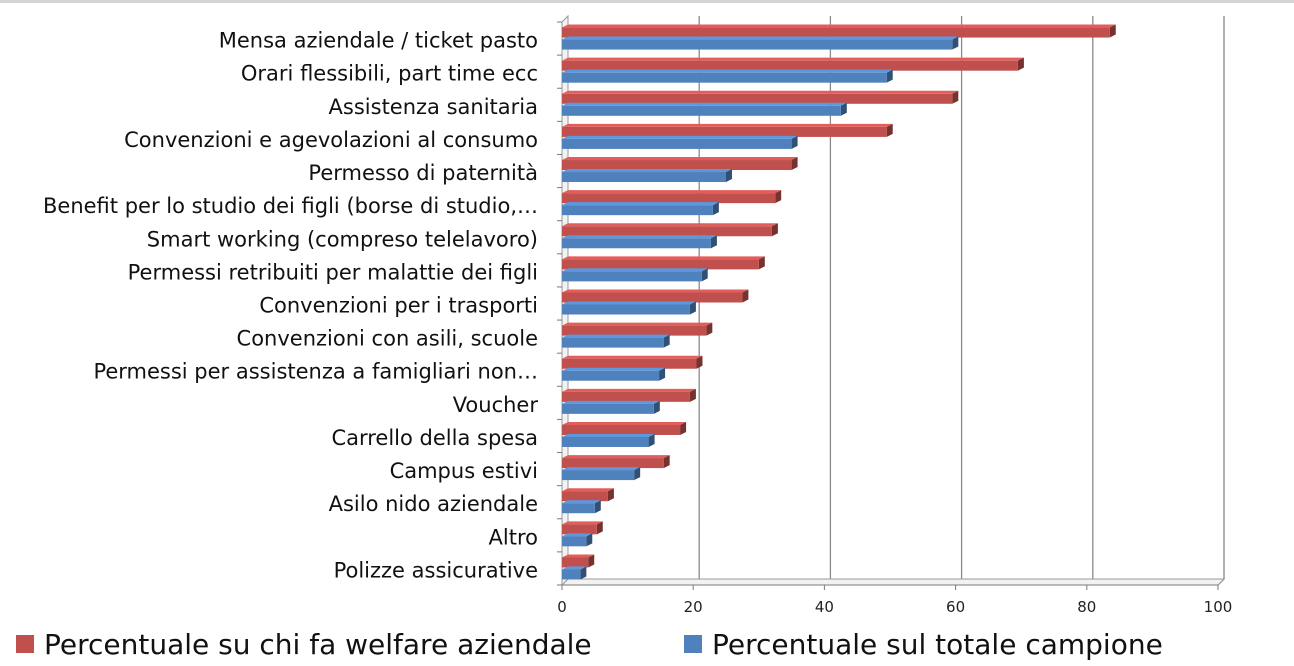 The image size is (1294, 666). I want to click on category-label: Carrello della spesa, so click(434, 438).